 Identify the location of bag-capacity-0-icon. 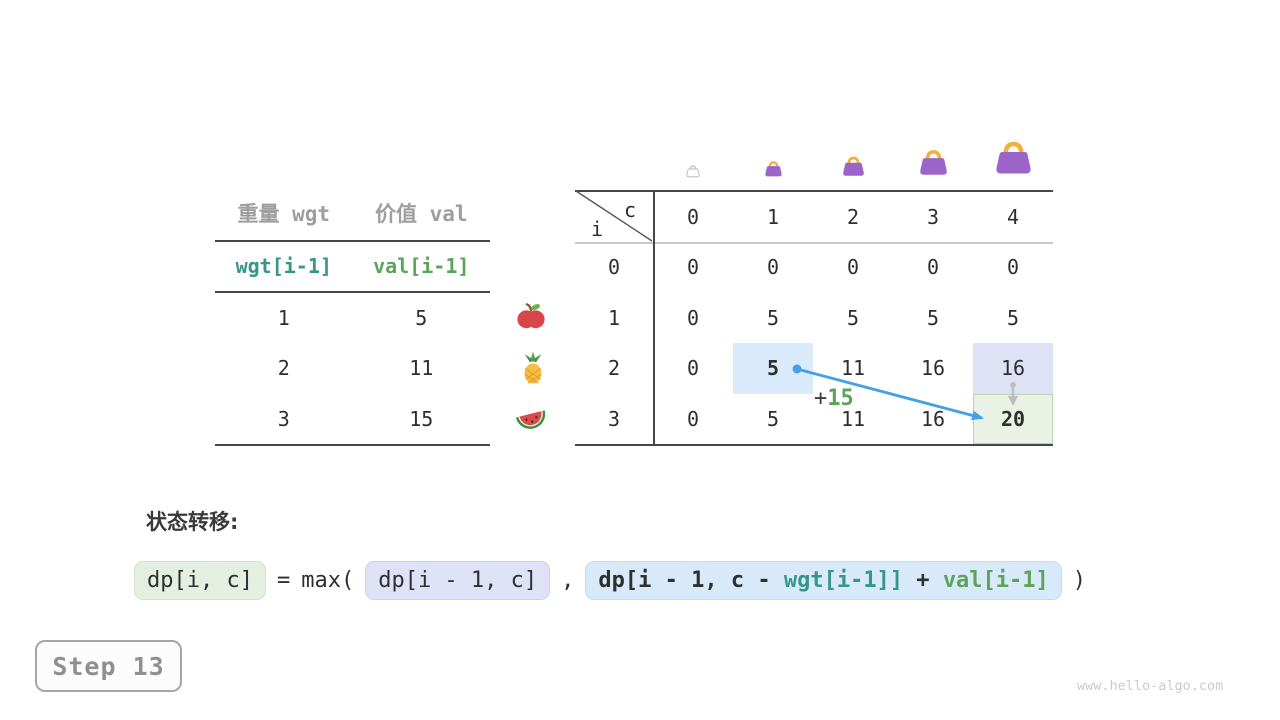
(693, 173).